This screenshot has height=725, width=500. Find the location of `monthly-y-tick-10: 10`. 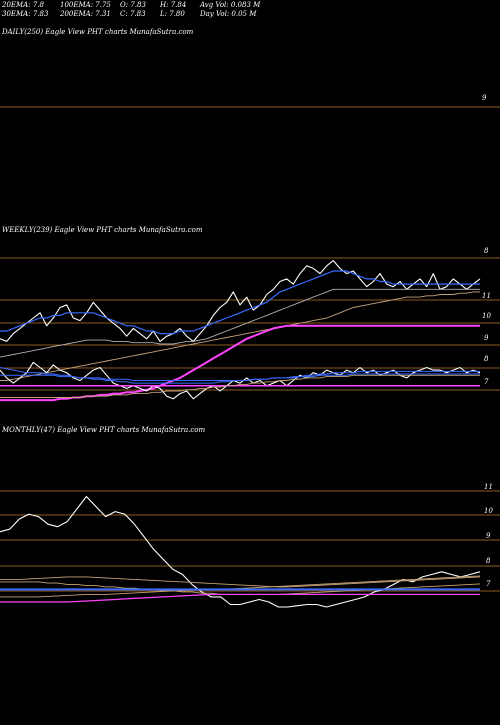

monthly-y-tick-10: 10 is located at coordinates (488, 511).